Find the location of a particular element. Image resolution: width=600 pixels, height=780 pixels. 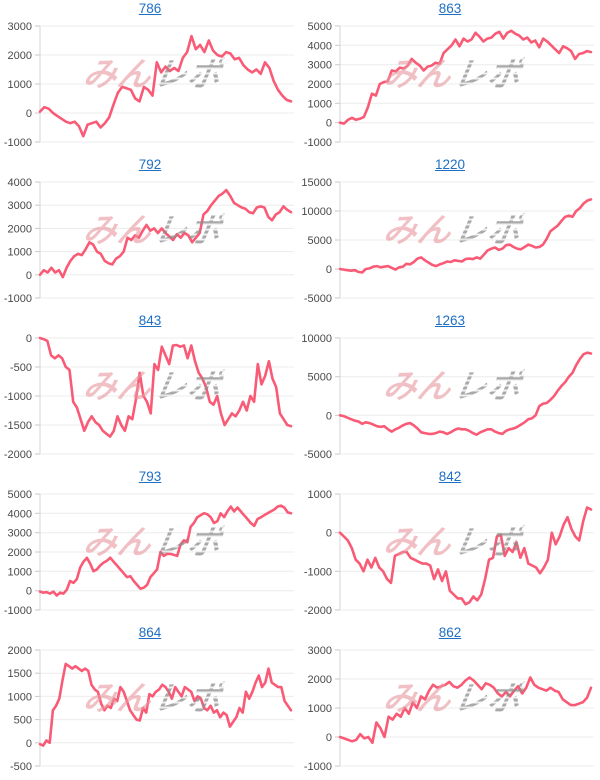

chart-cell: 792 4000 3000 2000 1000 0 -1000 みんレポ is located at coordinates (150, 234).